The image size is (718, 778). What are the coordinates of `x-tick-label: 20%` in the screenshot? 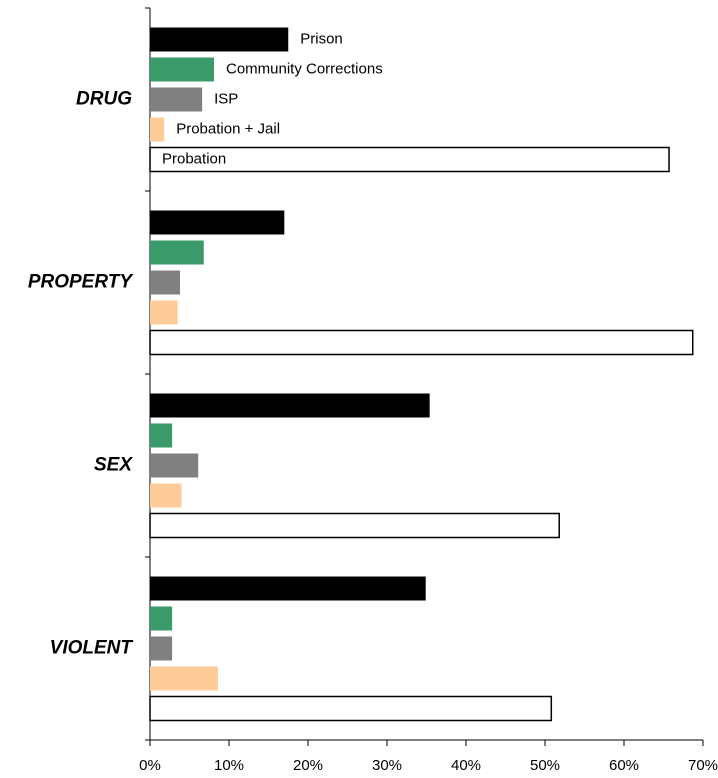 It's located at (308, 765).